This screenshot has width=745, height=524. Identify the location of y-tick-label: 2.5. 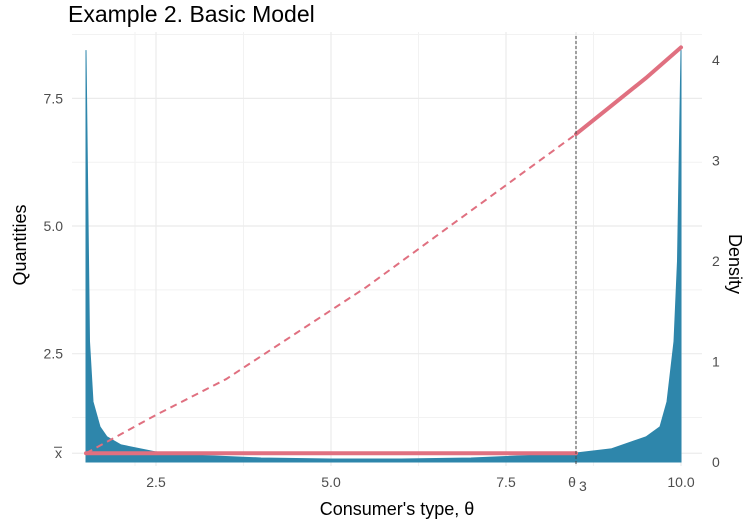
(54, 354).